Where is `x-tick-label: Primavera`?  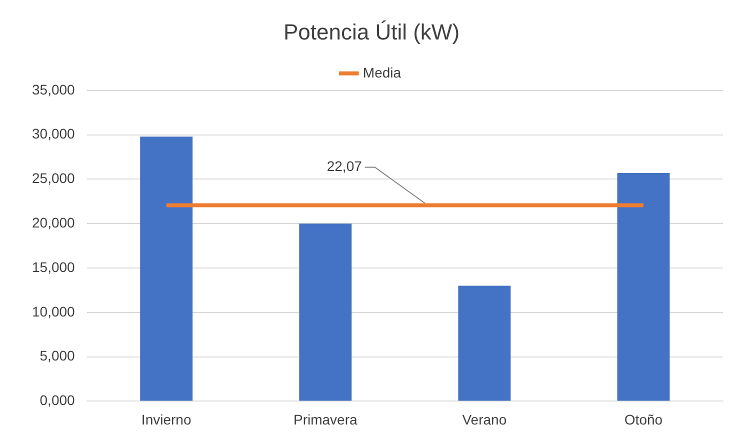 x-tick-label: Primavera is located at coordinates (325, 419).